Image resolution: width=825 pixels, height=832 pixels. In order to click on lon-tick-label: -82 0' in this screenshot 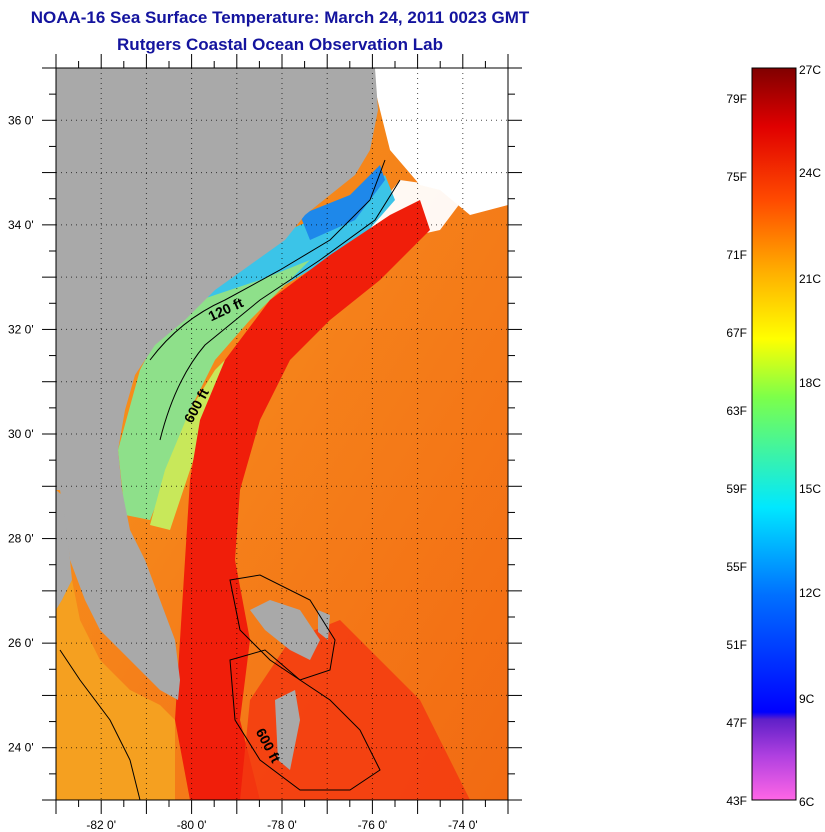, I will do `click(101, 825)`.